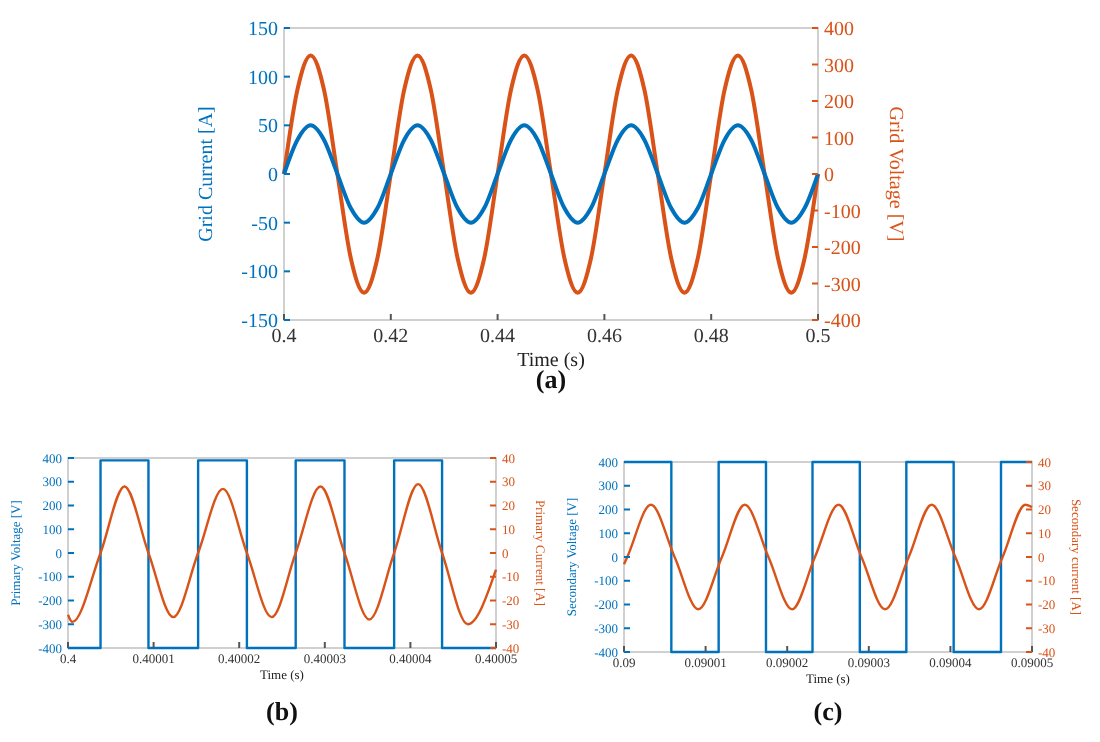  What do you see at coordinates (282, 554) in the screenshot?
I see `line-series` at bounding box center [282, 554].